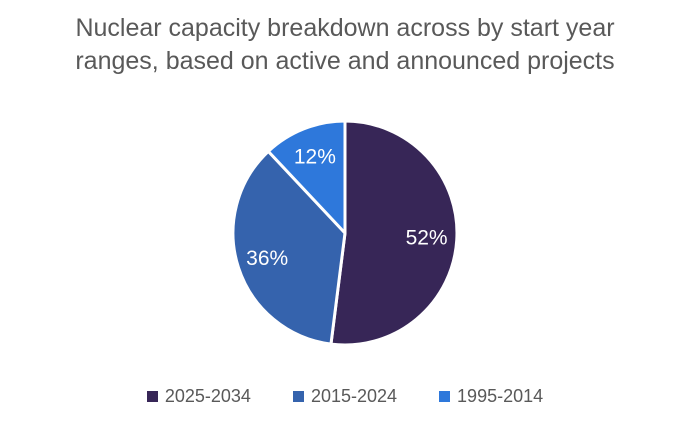  What do you see at coordinates (306, 177) in the screenshot?
I see `pie-slice-1995-2014` at bounding box center [306, 177].